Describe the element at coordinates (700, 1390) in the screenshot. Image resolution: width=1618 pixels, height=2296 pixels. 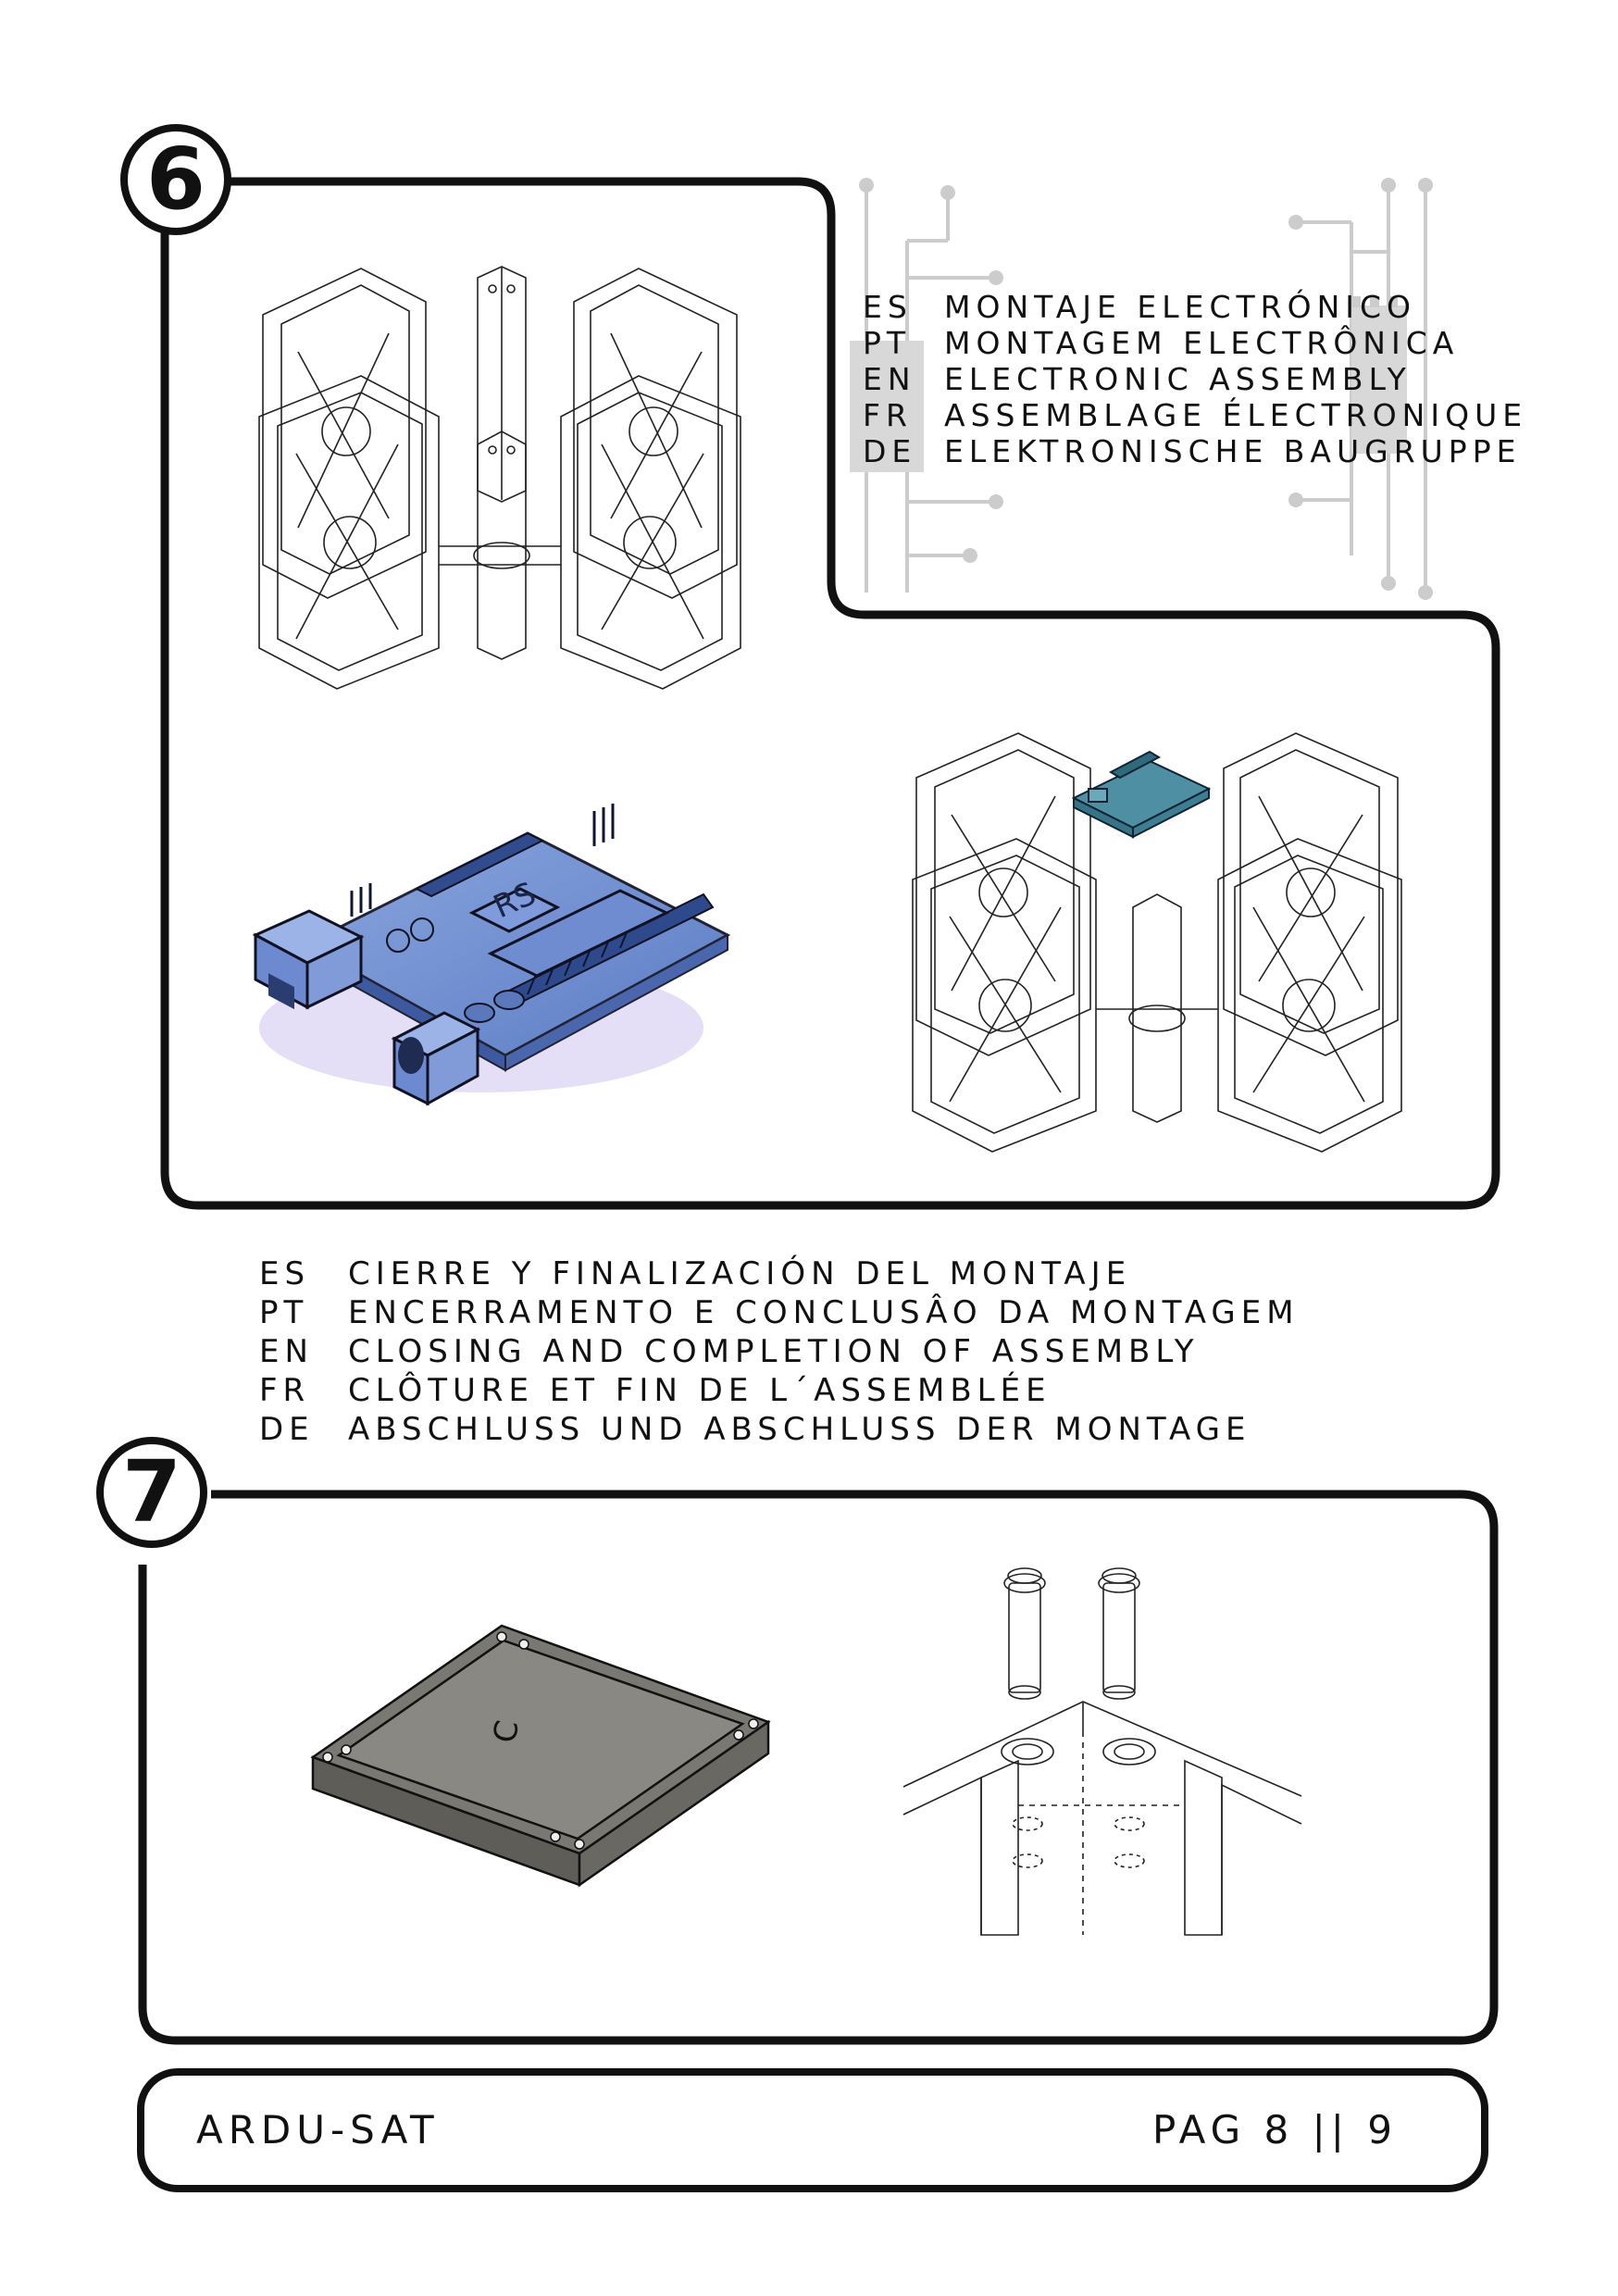
I see `lang-text: CLÔTURE ET FIN DE L´ASSEMBLÉE` at that location.